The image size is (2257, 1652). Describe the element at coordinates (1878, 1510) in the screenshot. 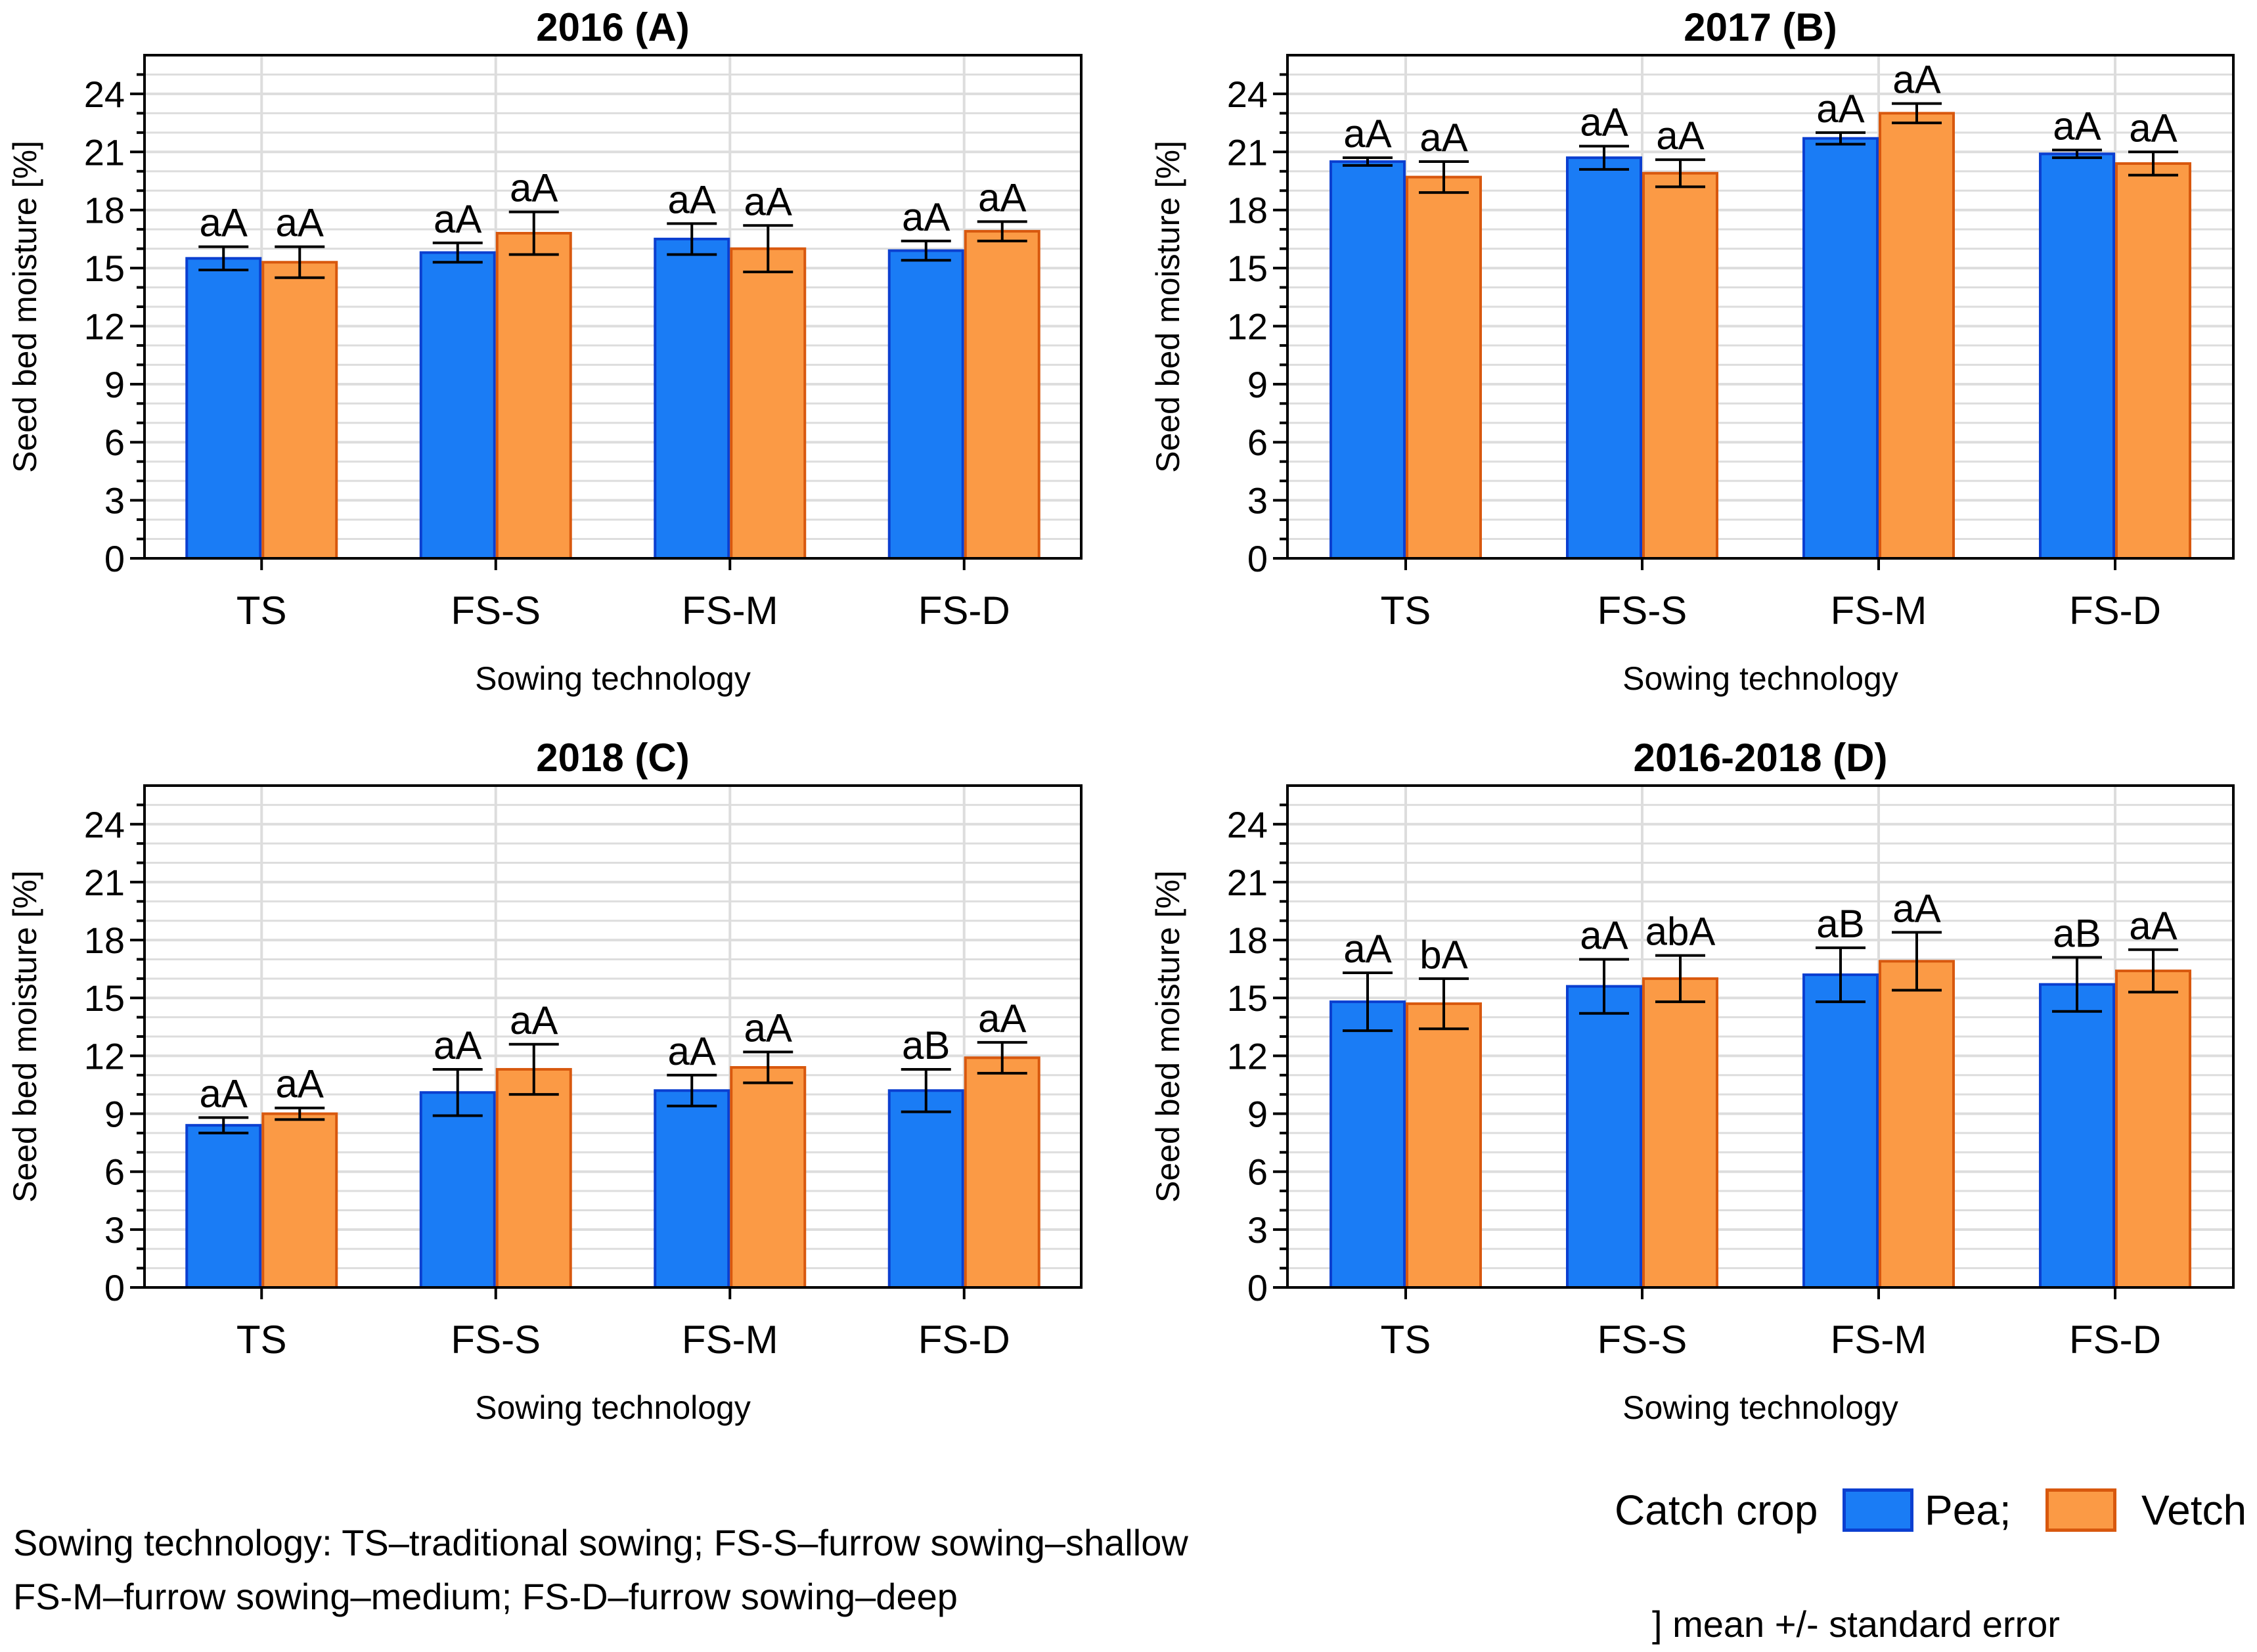

I see `legend-swatch-pea` at that location.